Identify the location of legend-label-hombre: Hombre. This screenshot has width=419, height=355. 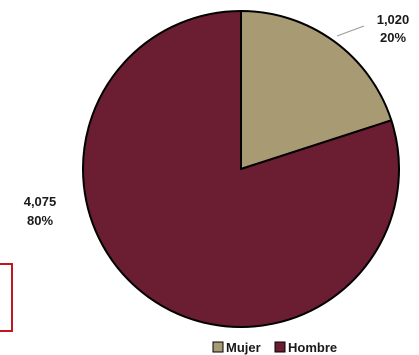
(312, 347).